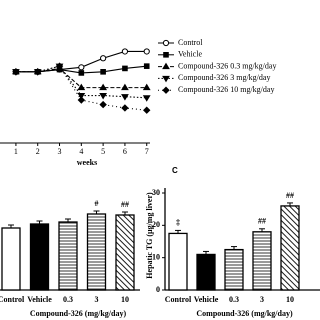 The image size is (320, 320). What do you see at coordinates (149, 235) in the screenshot?
I see `y-axis-label: Hepatic TG (μg/mg liver)` at bounding box center [149, 235].